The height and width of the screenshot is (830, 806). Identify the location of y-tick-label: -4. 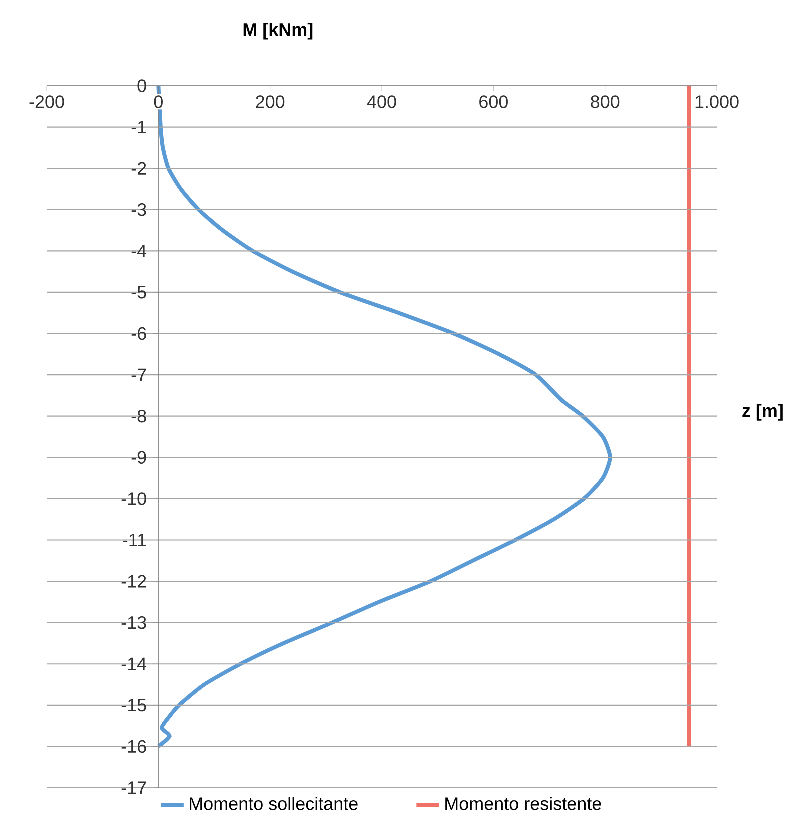
(139, 251).